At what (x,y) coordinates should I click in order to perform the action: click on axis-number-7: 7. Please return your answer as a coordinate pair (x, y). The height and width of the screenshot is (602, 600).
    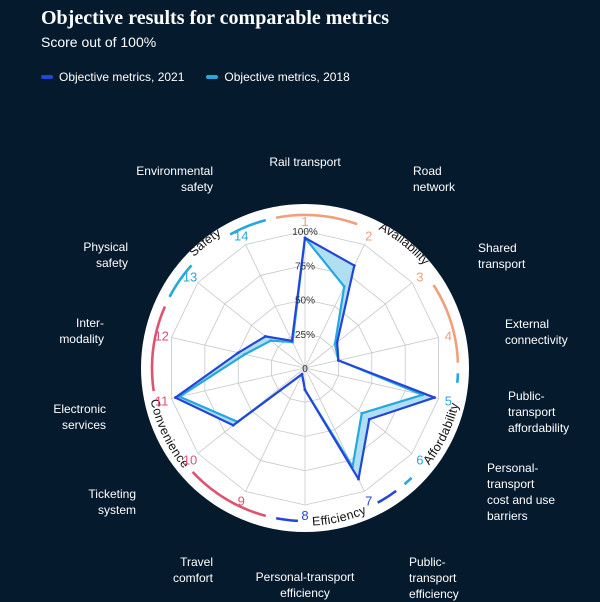
    Looking at the image, I should click on (368, 500).